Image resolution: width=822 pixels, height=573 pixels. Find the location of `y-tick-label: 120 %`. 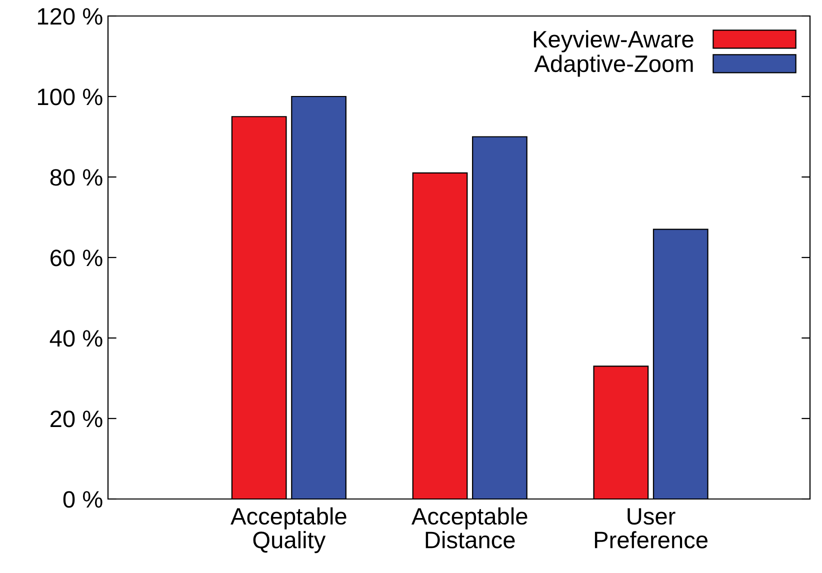

y-tick-label: 120 % is located at coordinates (70, 16).